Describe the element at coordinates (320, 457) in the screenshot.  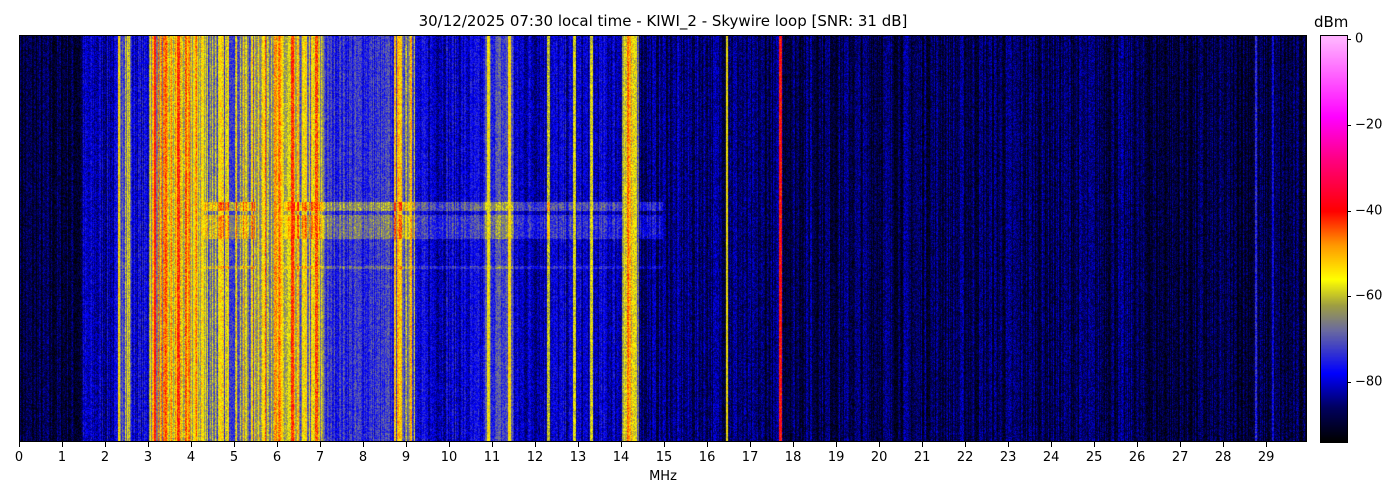
I see `x-tick-label: 7` at that location.